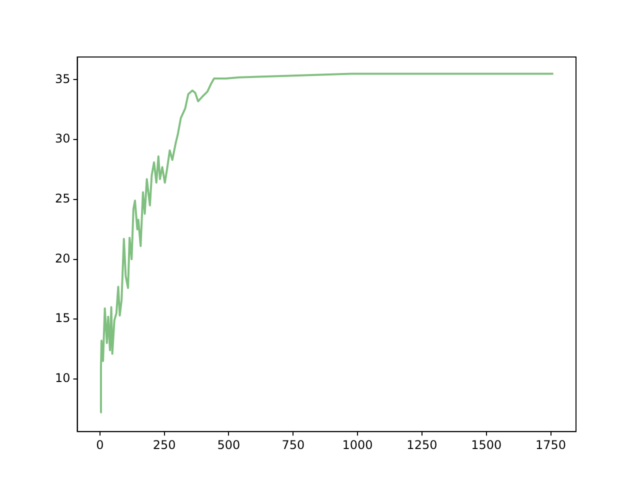 This screenshot has width=640, height=480. I want to click on x-tick-label: 250, so click(164, 445).